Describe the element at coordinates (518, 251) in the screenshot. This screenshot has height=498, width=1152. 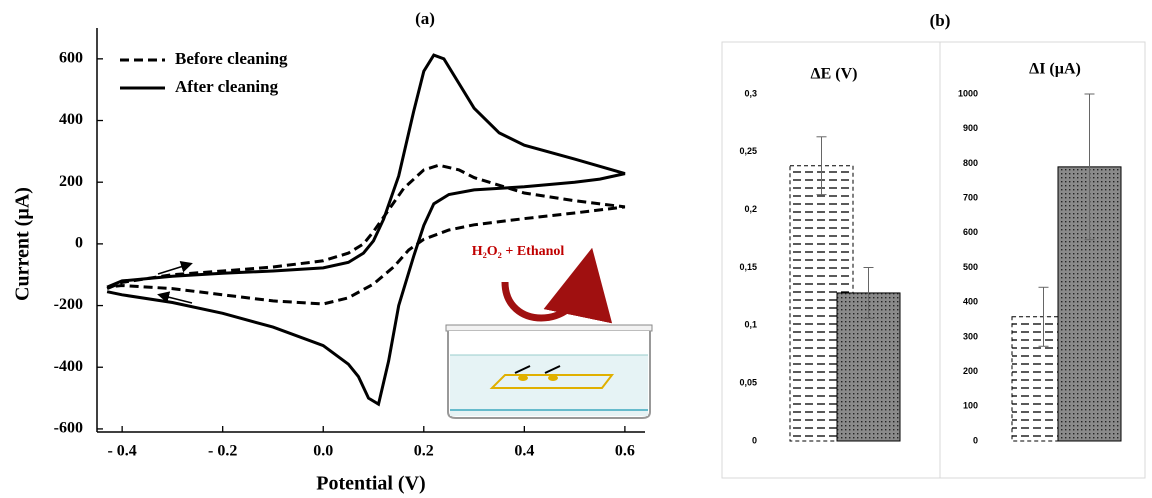
I see `annotation: H₂O₂ + Ethanol` at that location.